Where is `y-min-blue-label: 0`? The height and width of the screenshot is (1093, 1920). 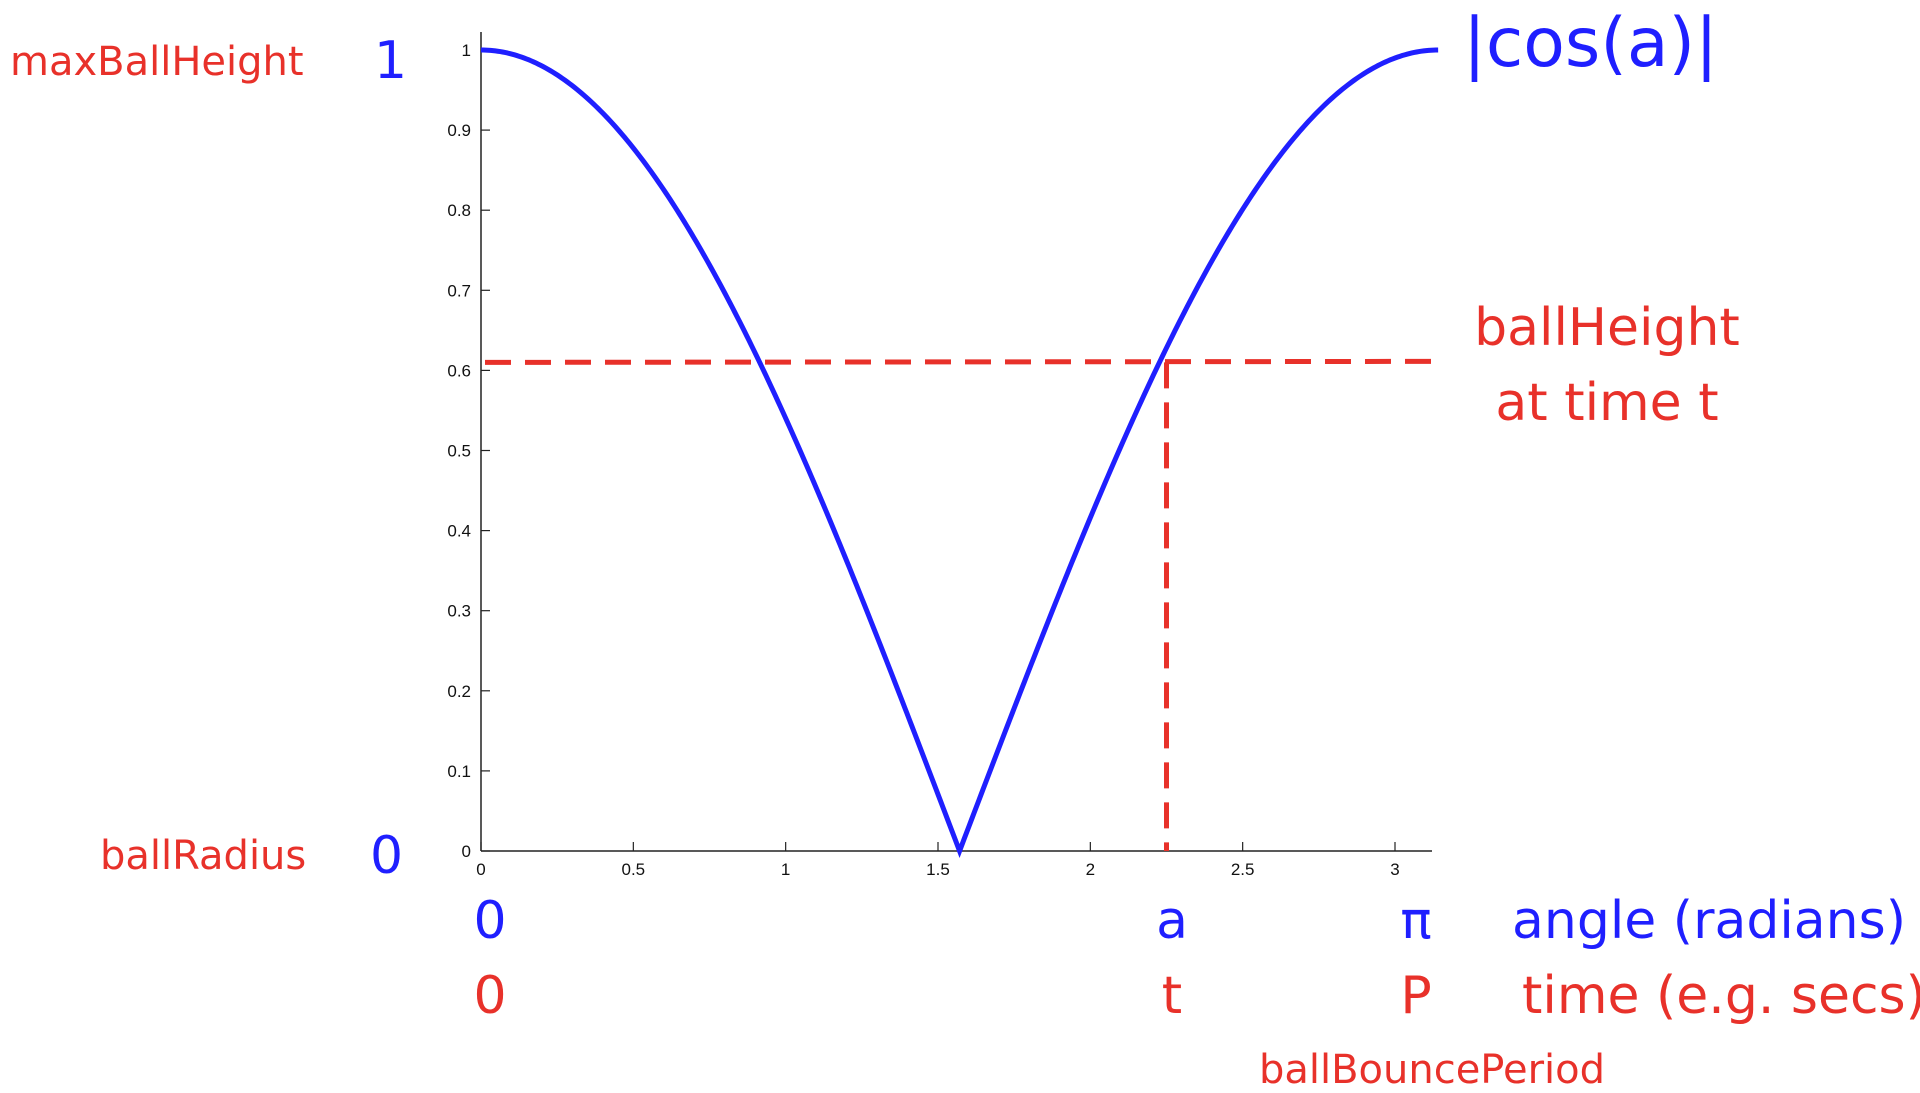 y-min-blue-label: 0 is located at coordinates (386, 856).